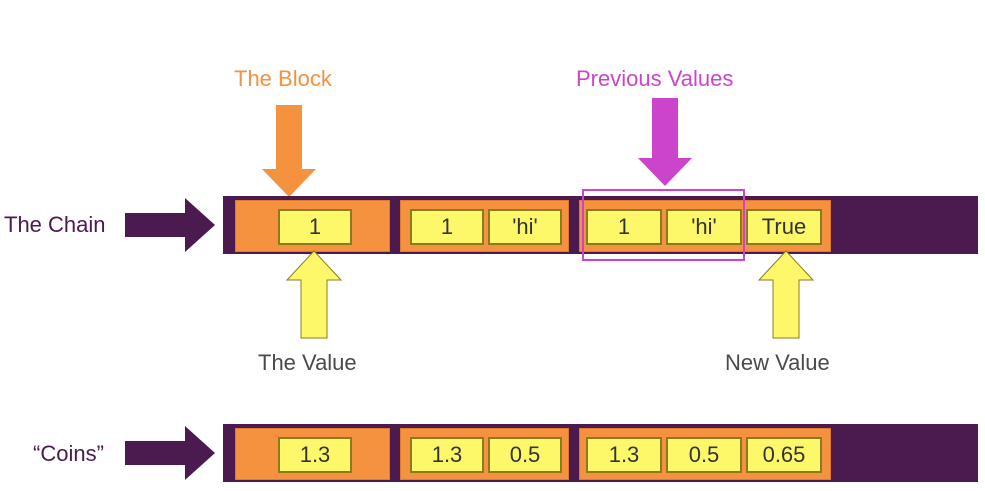 Image resolution: width=985 pixels, height=491 pixels. I want to click on coins-chain-bar: 1.3 1.3 0.5 1.3 0.5 0.65, so click(600, 453).